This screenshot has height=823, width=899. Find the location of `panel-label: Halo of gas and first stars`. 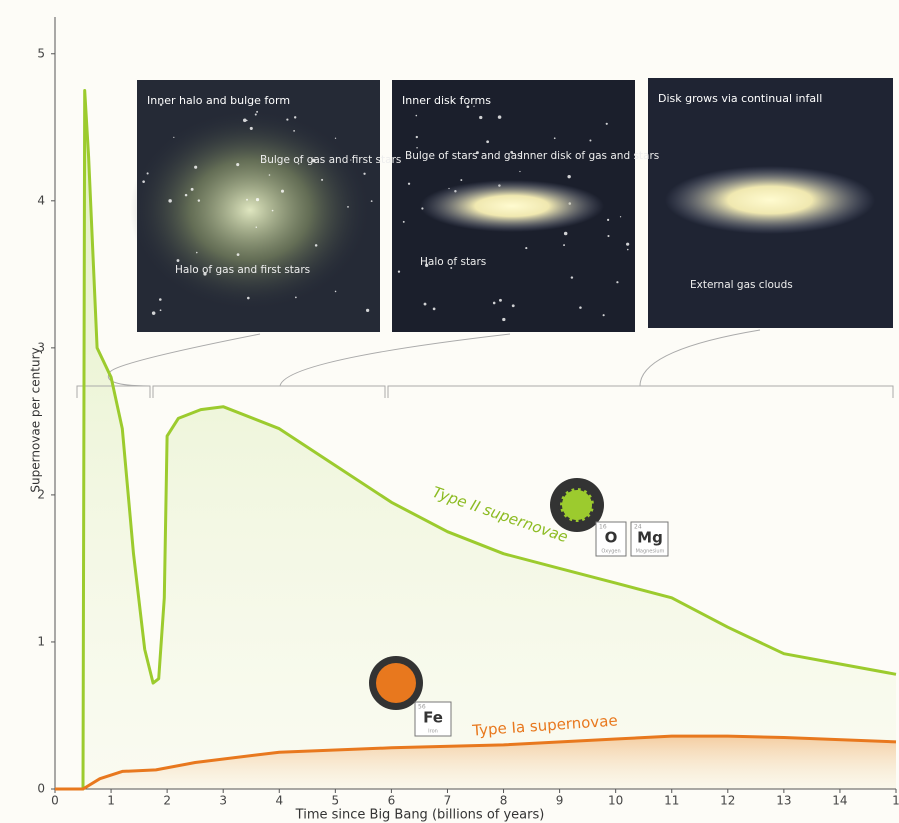

panel-label: Halo of gas and first stars is located at coordinates (242, 270).